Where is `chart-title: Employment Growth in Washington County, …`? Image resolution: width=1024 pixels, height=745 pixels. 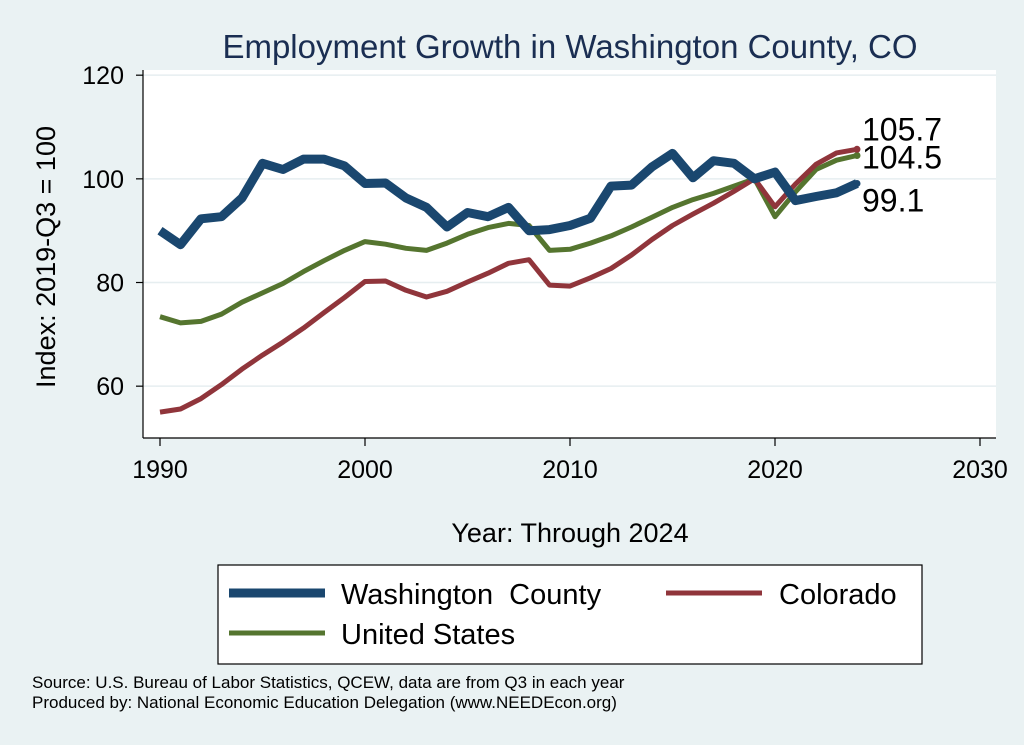 chart-title: Employment Growth in Washington County, … is located at coordinates (569, 46).